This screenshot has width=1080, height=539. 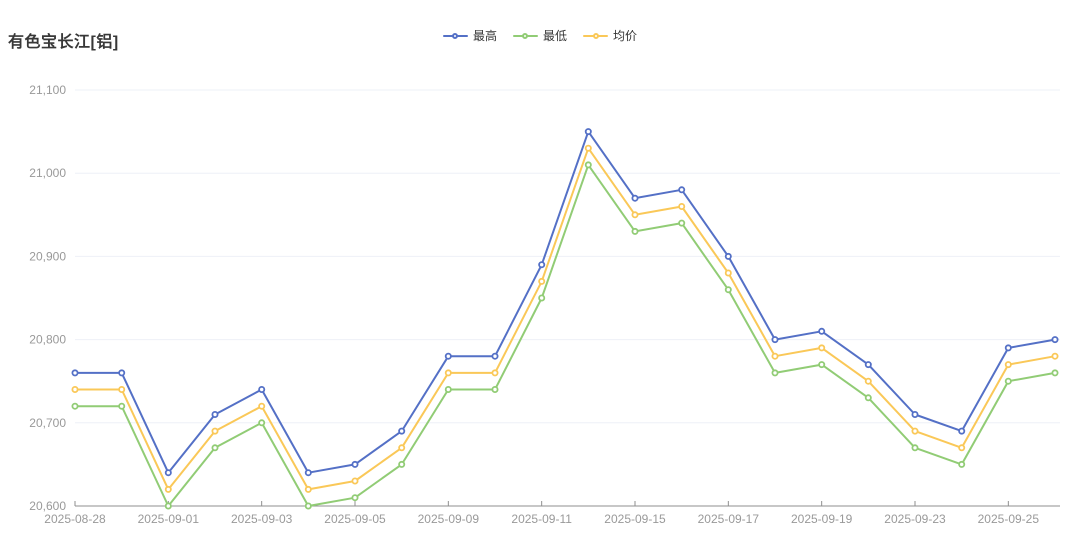 What do you see at coordinates (47, 340) in the screenshot?
I see `y-axis-label: 20,800` at bounding box center [47, 340].